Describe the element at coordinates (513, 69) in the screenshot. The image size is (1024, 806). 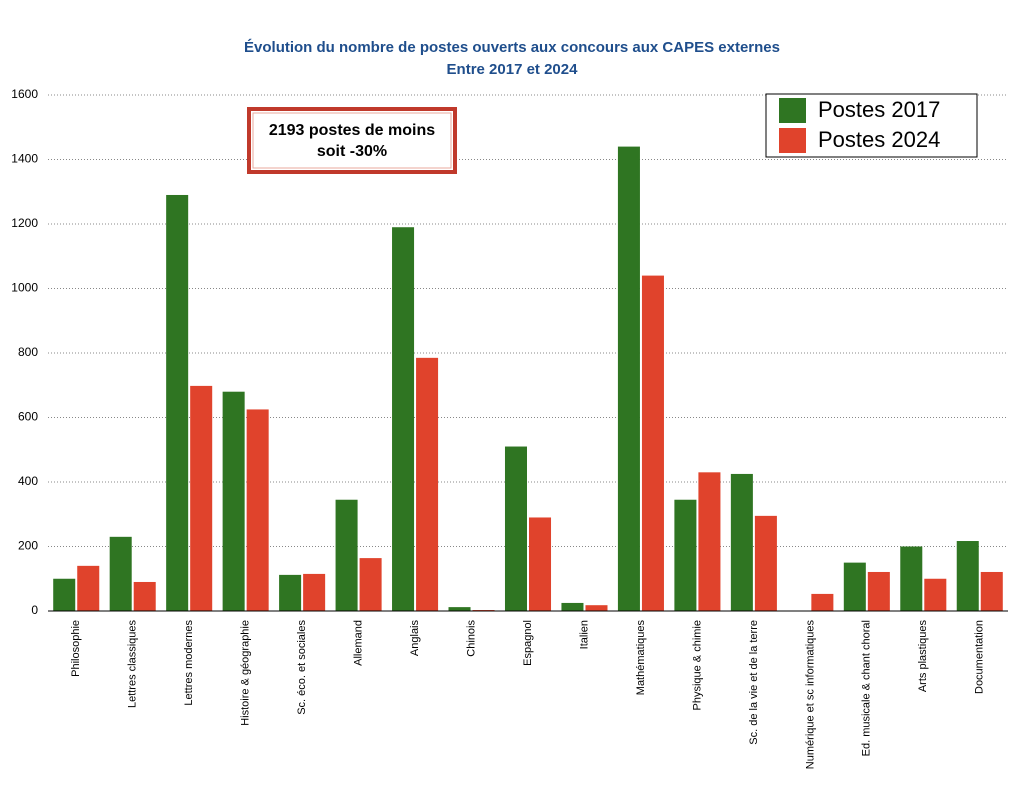
I see `chart-subtitle: Entre 2017 et 2024` at that location.